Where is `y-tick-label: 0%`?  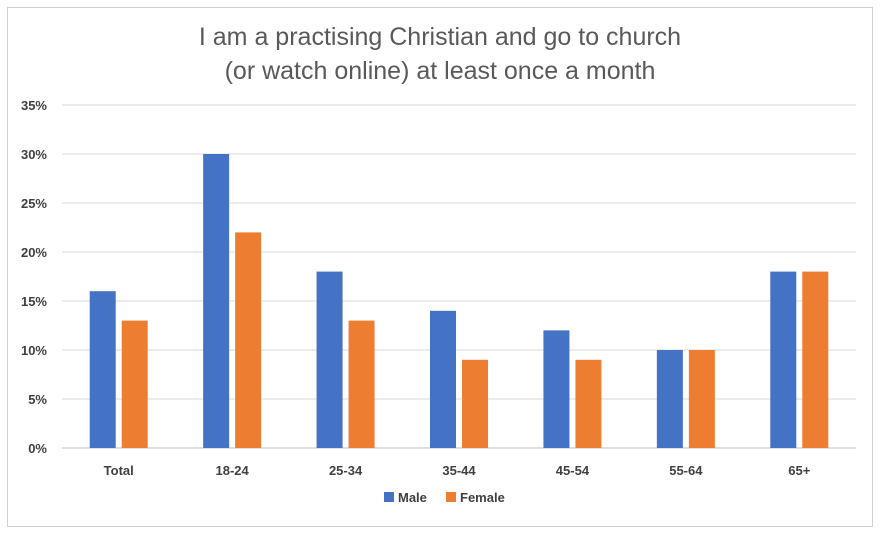 y-tick-label: 0% is located at coordinates (37, 448).